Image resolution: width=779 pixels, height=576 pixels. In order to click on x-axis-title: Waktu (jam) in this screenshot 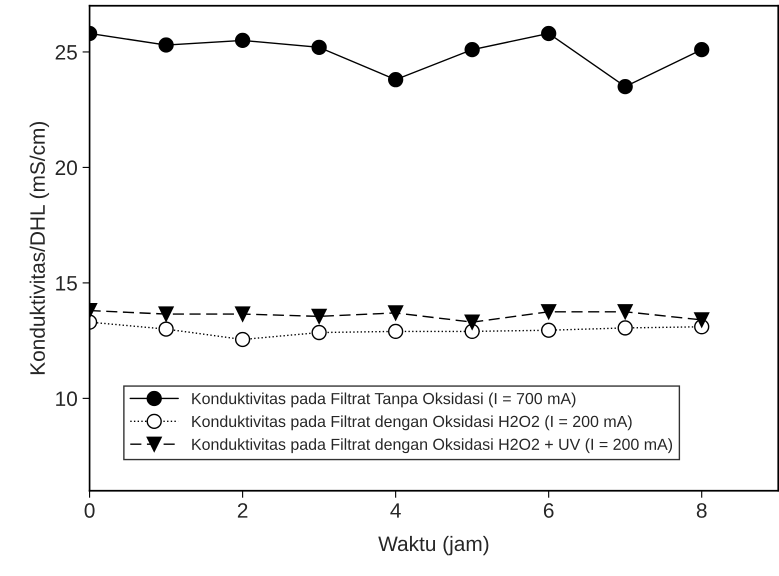, I will do `click(433, 546)`.